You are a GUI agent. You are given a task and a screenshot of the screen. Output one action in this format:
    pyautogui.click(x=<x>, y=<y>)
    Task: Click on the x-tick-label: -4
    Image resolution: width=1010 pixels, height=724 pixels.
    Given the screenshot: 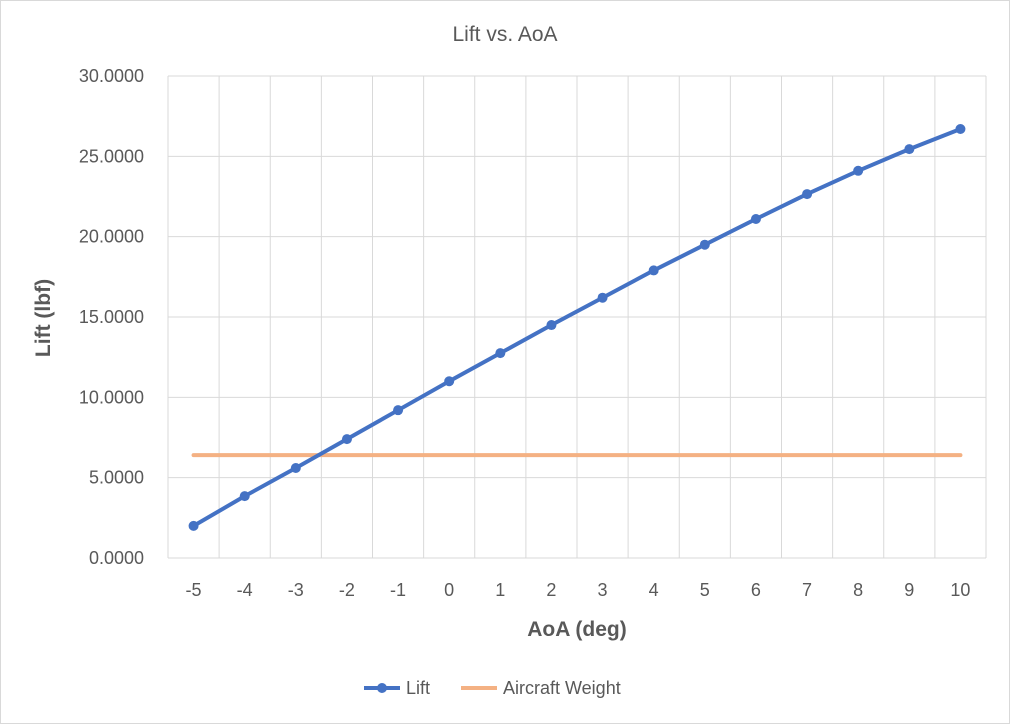 What is the action you would take?
    pyautogui.click(x=245, y=590)
    